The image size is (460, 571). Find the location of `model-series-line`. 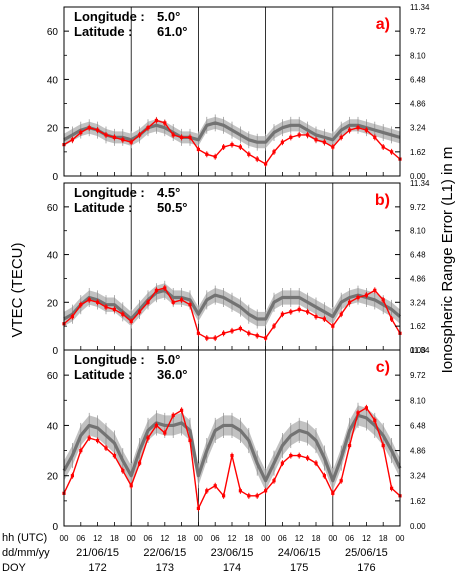

model-series-line is located at coordinates (232, 304).